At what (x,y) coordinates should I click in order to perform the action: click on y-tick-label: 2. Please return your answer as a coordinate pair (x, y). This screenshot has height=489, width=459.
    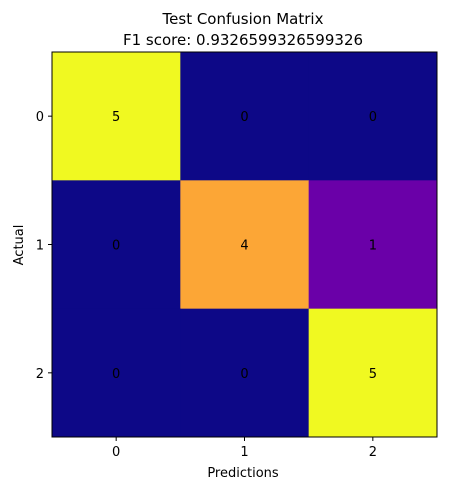
    Looking at the image, I should click on (40, 374).